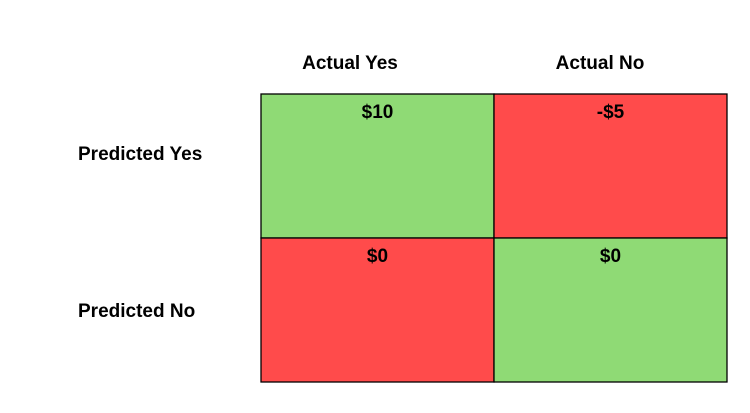 Image resolution: width=750 pixels, height=413 pixels. I want to click on cell-value: $10, so click(378, 112).